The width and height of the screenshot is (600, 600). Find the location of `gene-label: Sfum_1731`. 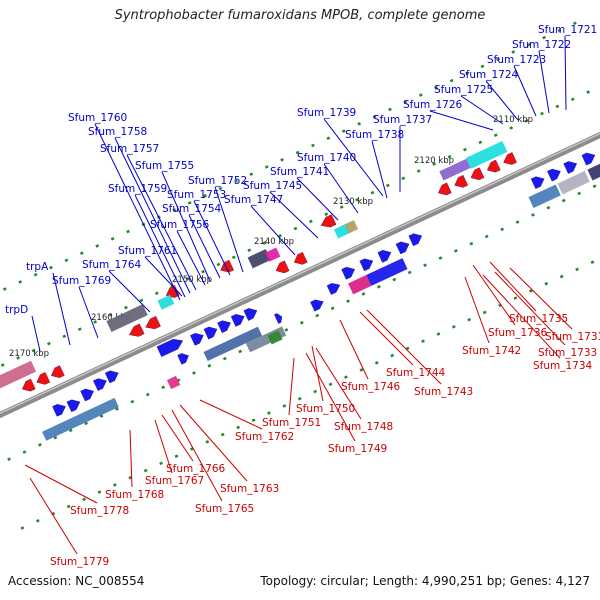

gene-label: Sfum_1731 is located at coordinates (572, 337).